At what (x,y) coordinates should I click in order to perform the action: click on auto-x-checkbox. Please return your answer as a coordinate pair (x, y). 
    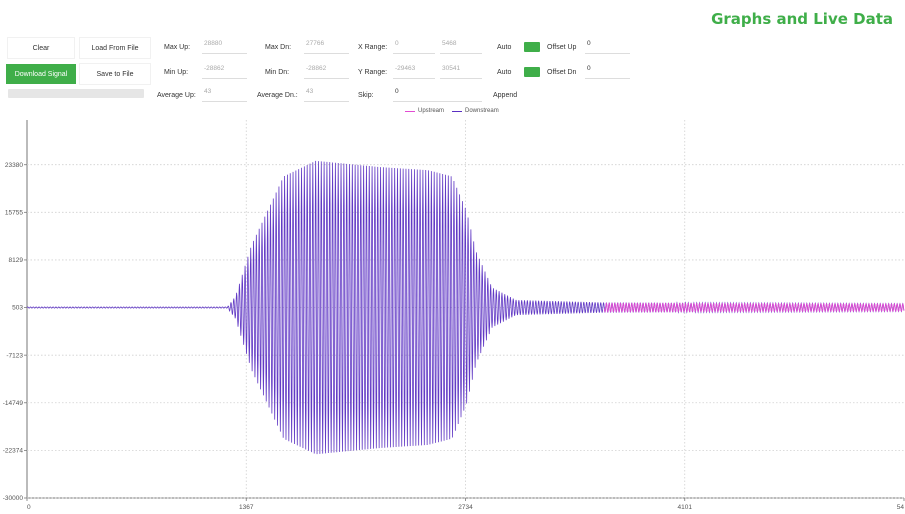
    Looking at the image, I should click on (532, 47).